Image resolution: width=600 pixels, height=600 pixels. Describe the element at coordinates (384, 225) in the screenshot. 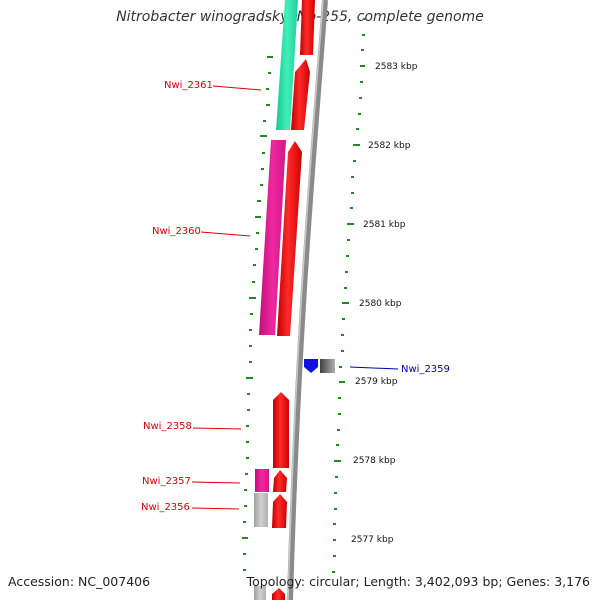

I see `kbp-tick-label: 2581 kbp` at that location.